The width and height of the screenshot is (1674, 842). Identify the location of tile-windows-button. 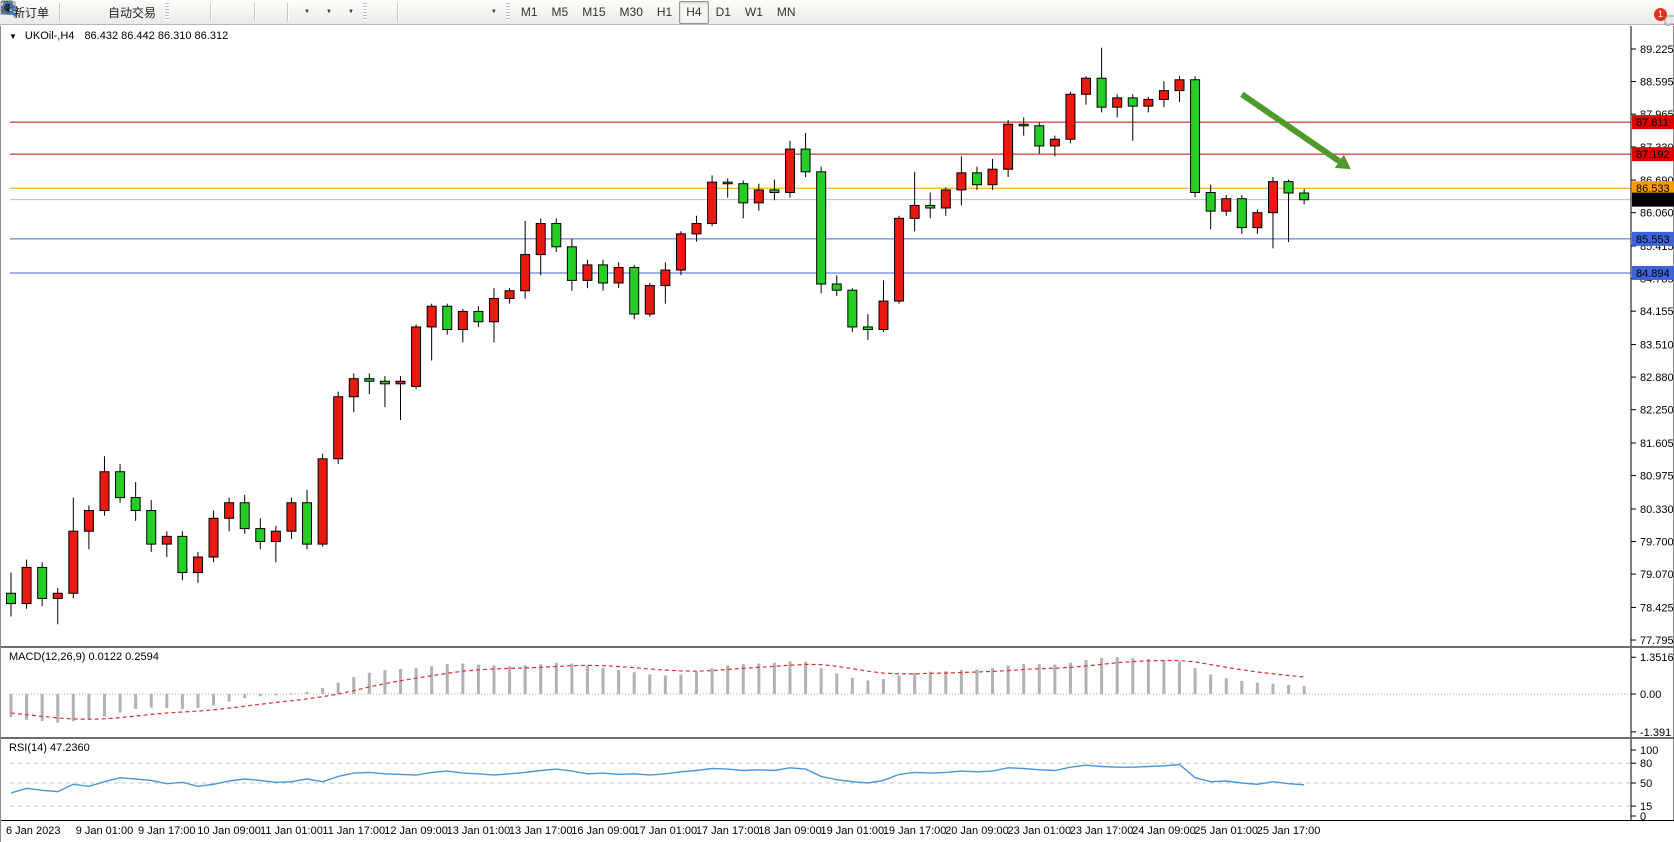
(125, 12).